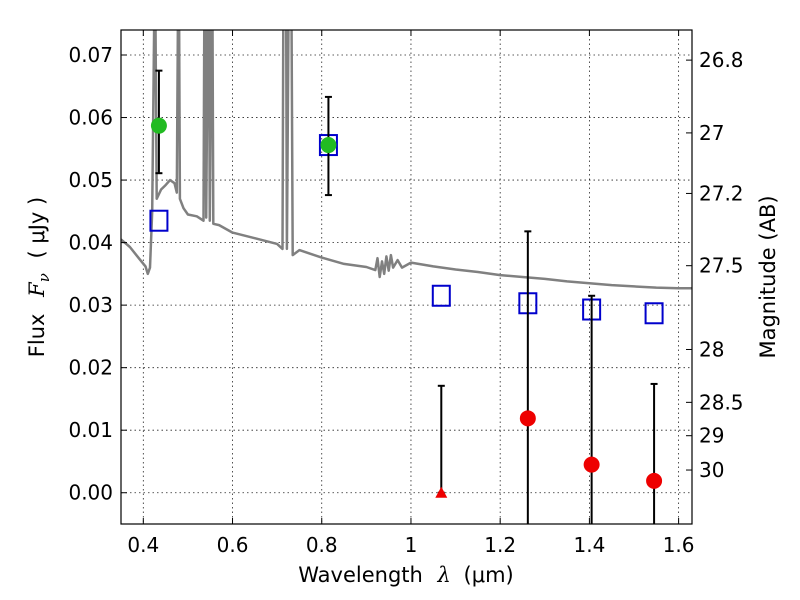  Describe the element at coordinates (322, 545) in the screenshot. I see `x-tick-label: 0.8` at that location.